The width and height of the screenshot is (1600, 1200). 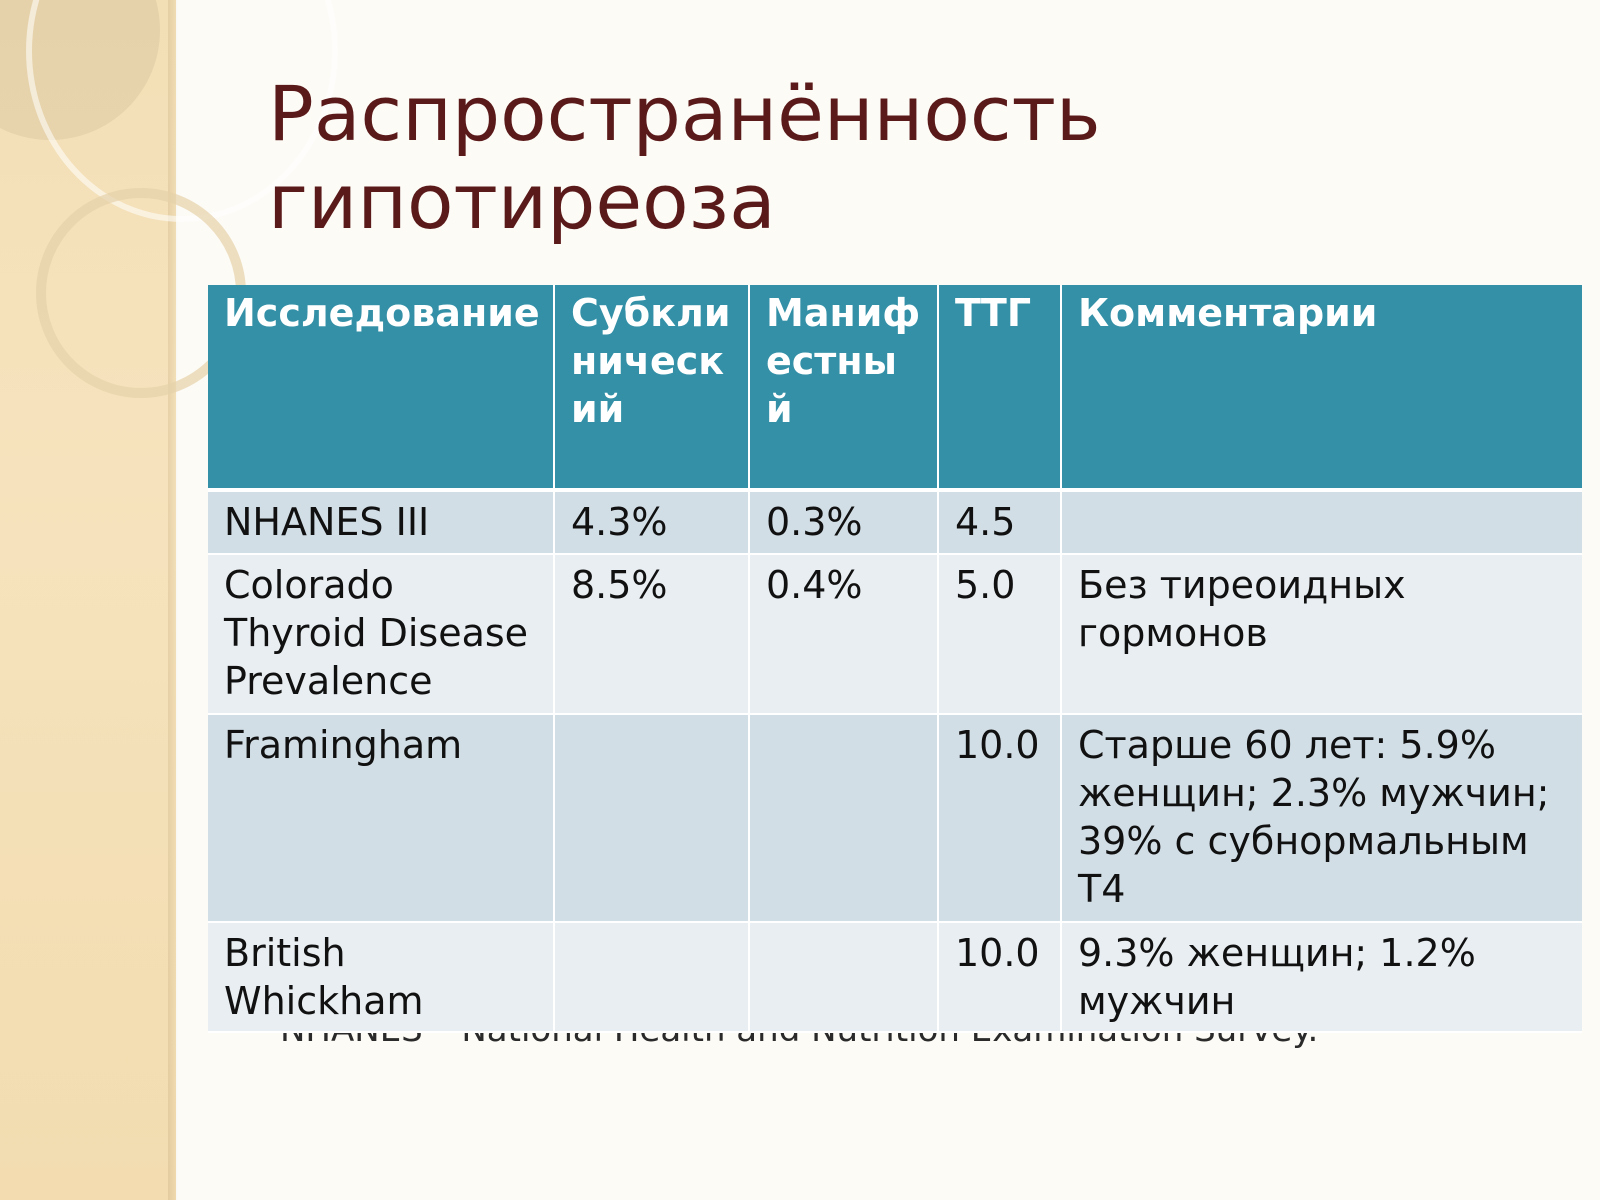 I want to click on cell-tsh: 5.0, so click(x=1000, y=634).